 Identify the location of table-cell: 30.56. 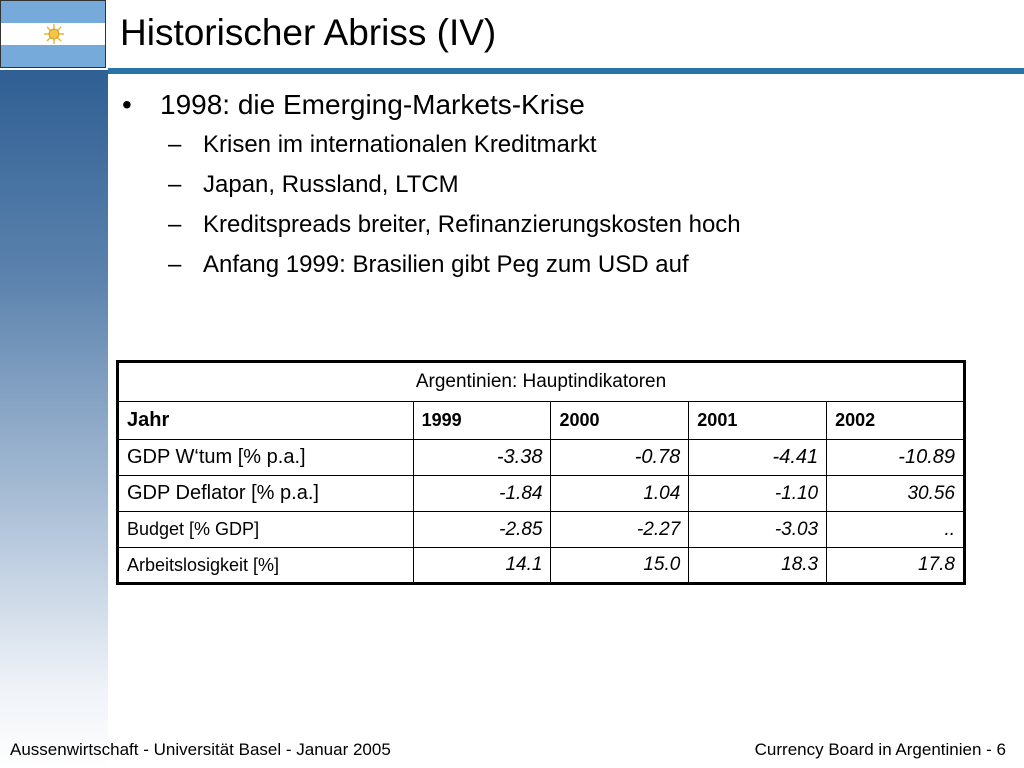
(895, 493).